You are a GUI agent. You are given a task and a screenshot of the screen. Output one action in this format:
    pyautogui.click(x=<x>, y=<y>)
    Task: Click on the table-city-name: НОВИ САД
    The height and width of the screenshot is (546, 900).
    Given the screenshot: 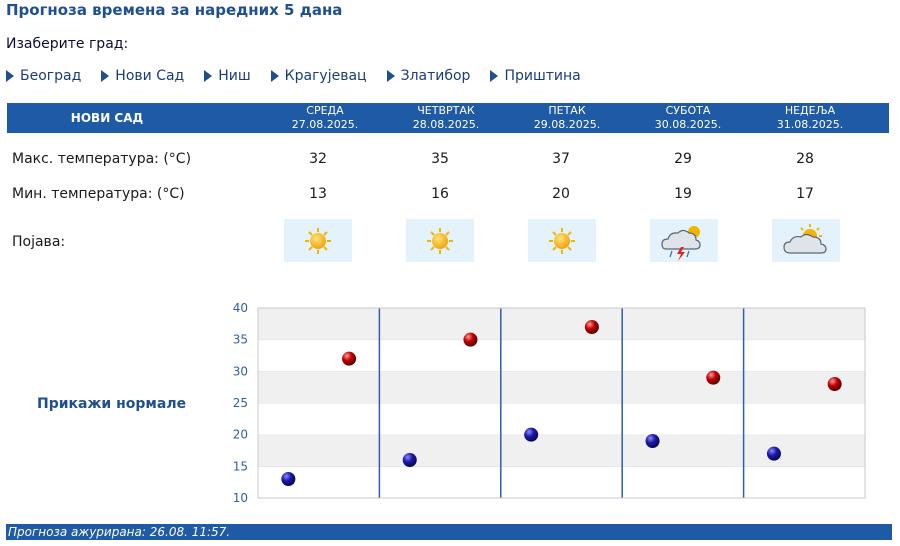 What is the action you would take?
    pyautogui.click(x=107, y=118)
    